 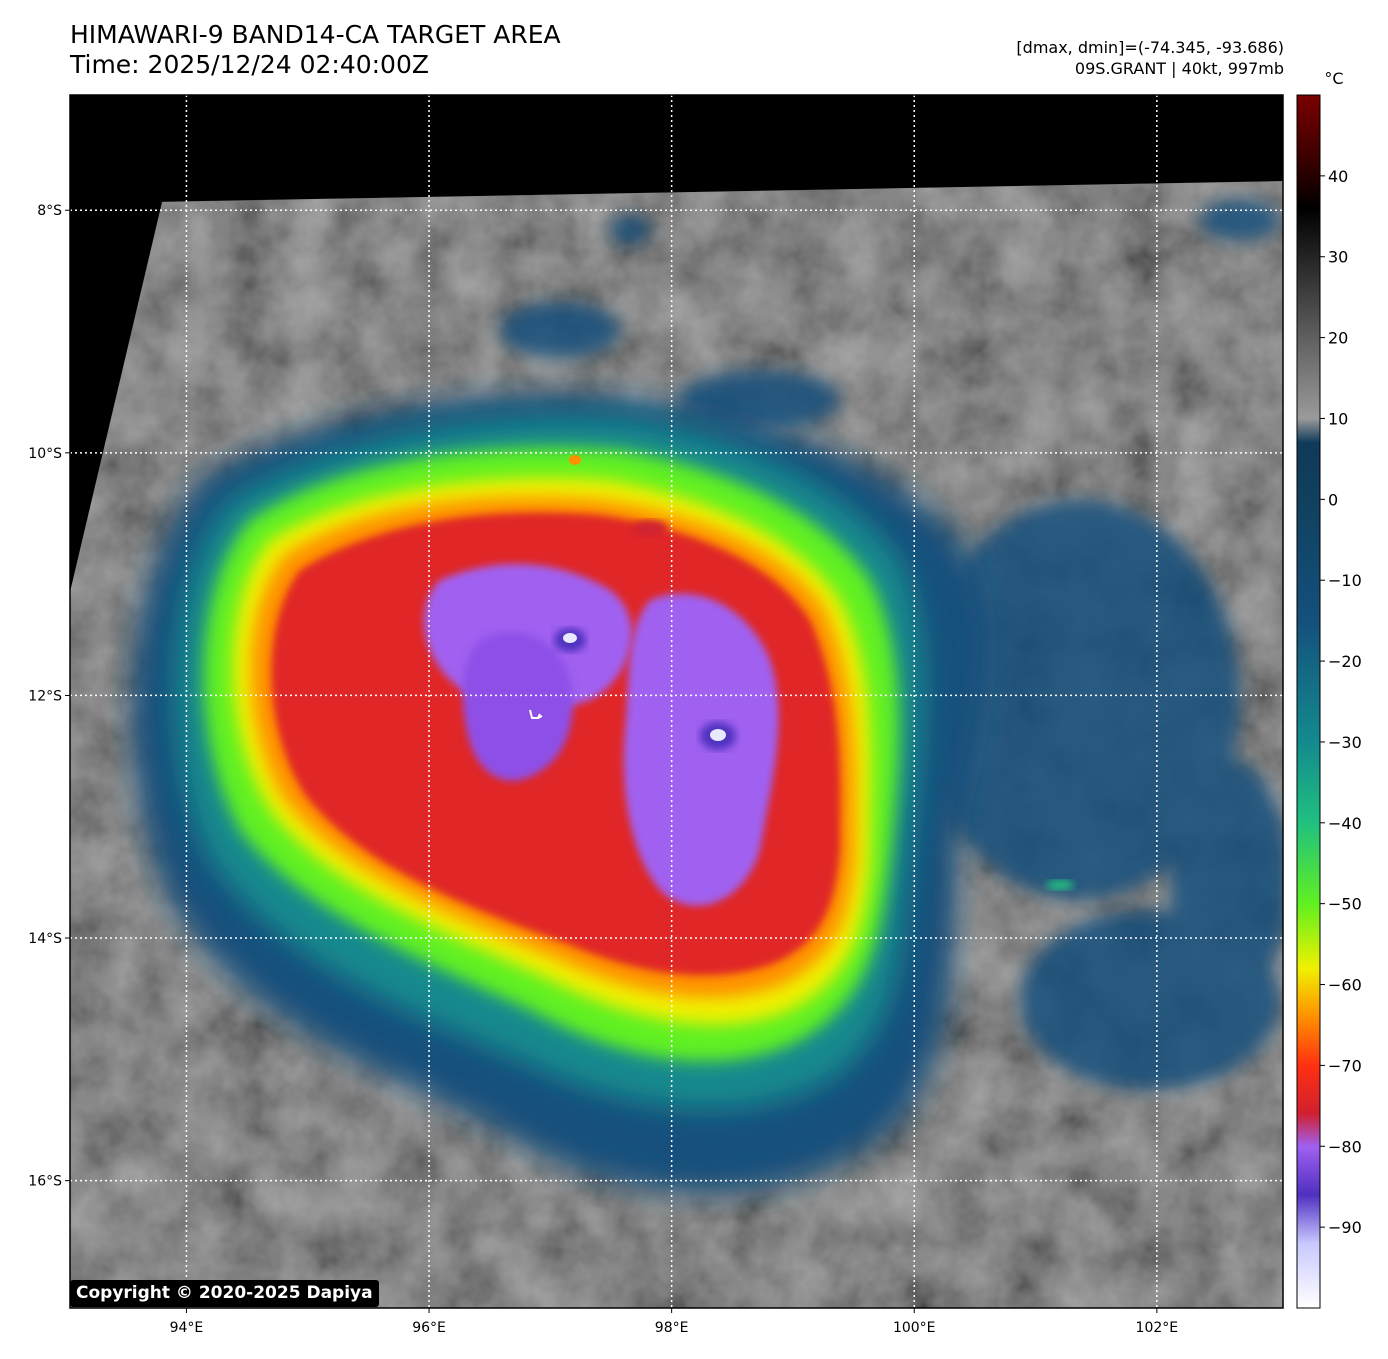 What do you see at coordinates (1345, 661) in the screenshot?
I see `colorbar-tick-label: −20` at bounding box center [1345, 661].